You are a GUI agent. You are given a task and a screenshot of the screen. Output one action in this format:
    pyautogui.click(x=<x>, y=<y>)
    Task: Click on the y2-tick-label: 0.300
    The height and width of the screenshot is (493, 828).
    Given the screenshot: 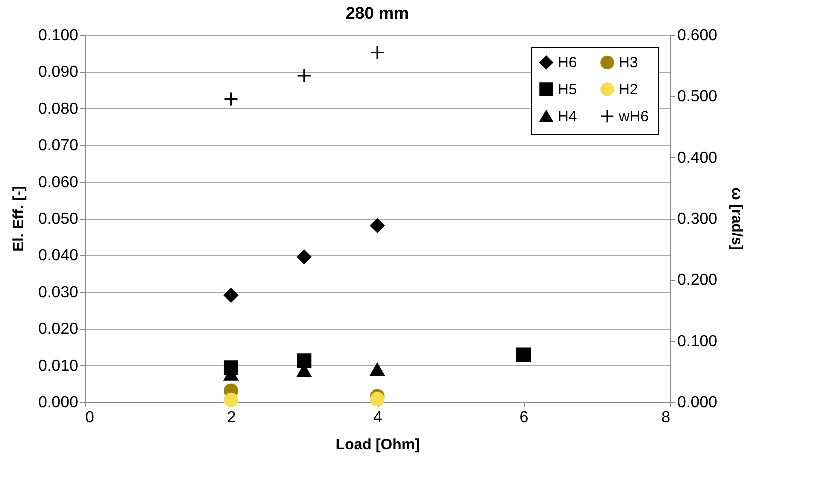 What is the action you would take?
    pyautogui.click(x=698, y=219)
    